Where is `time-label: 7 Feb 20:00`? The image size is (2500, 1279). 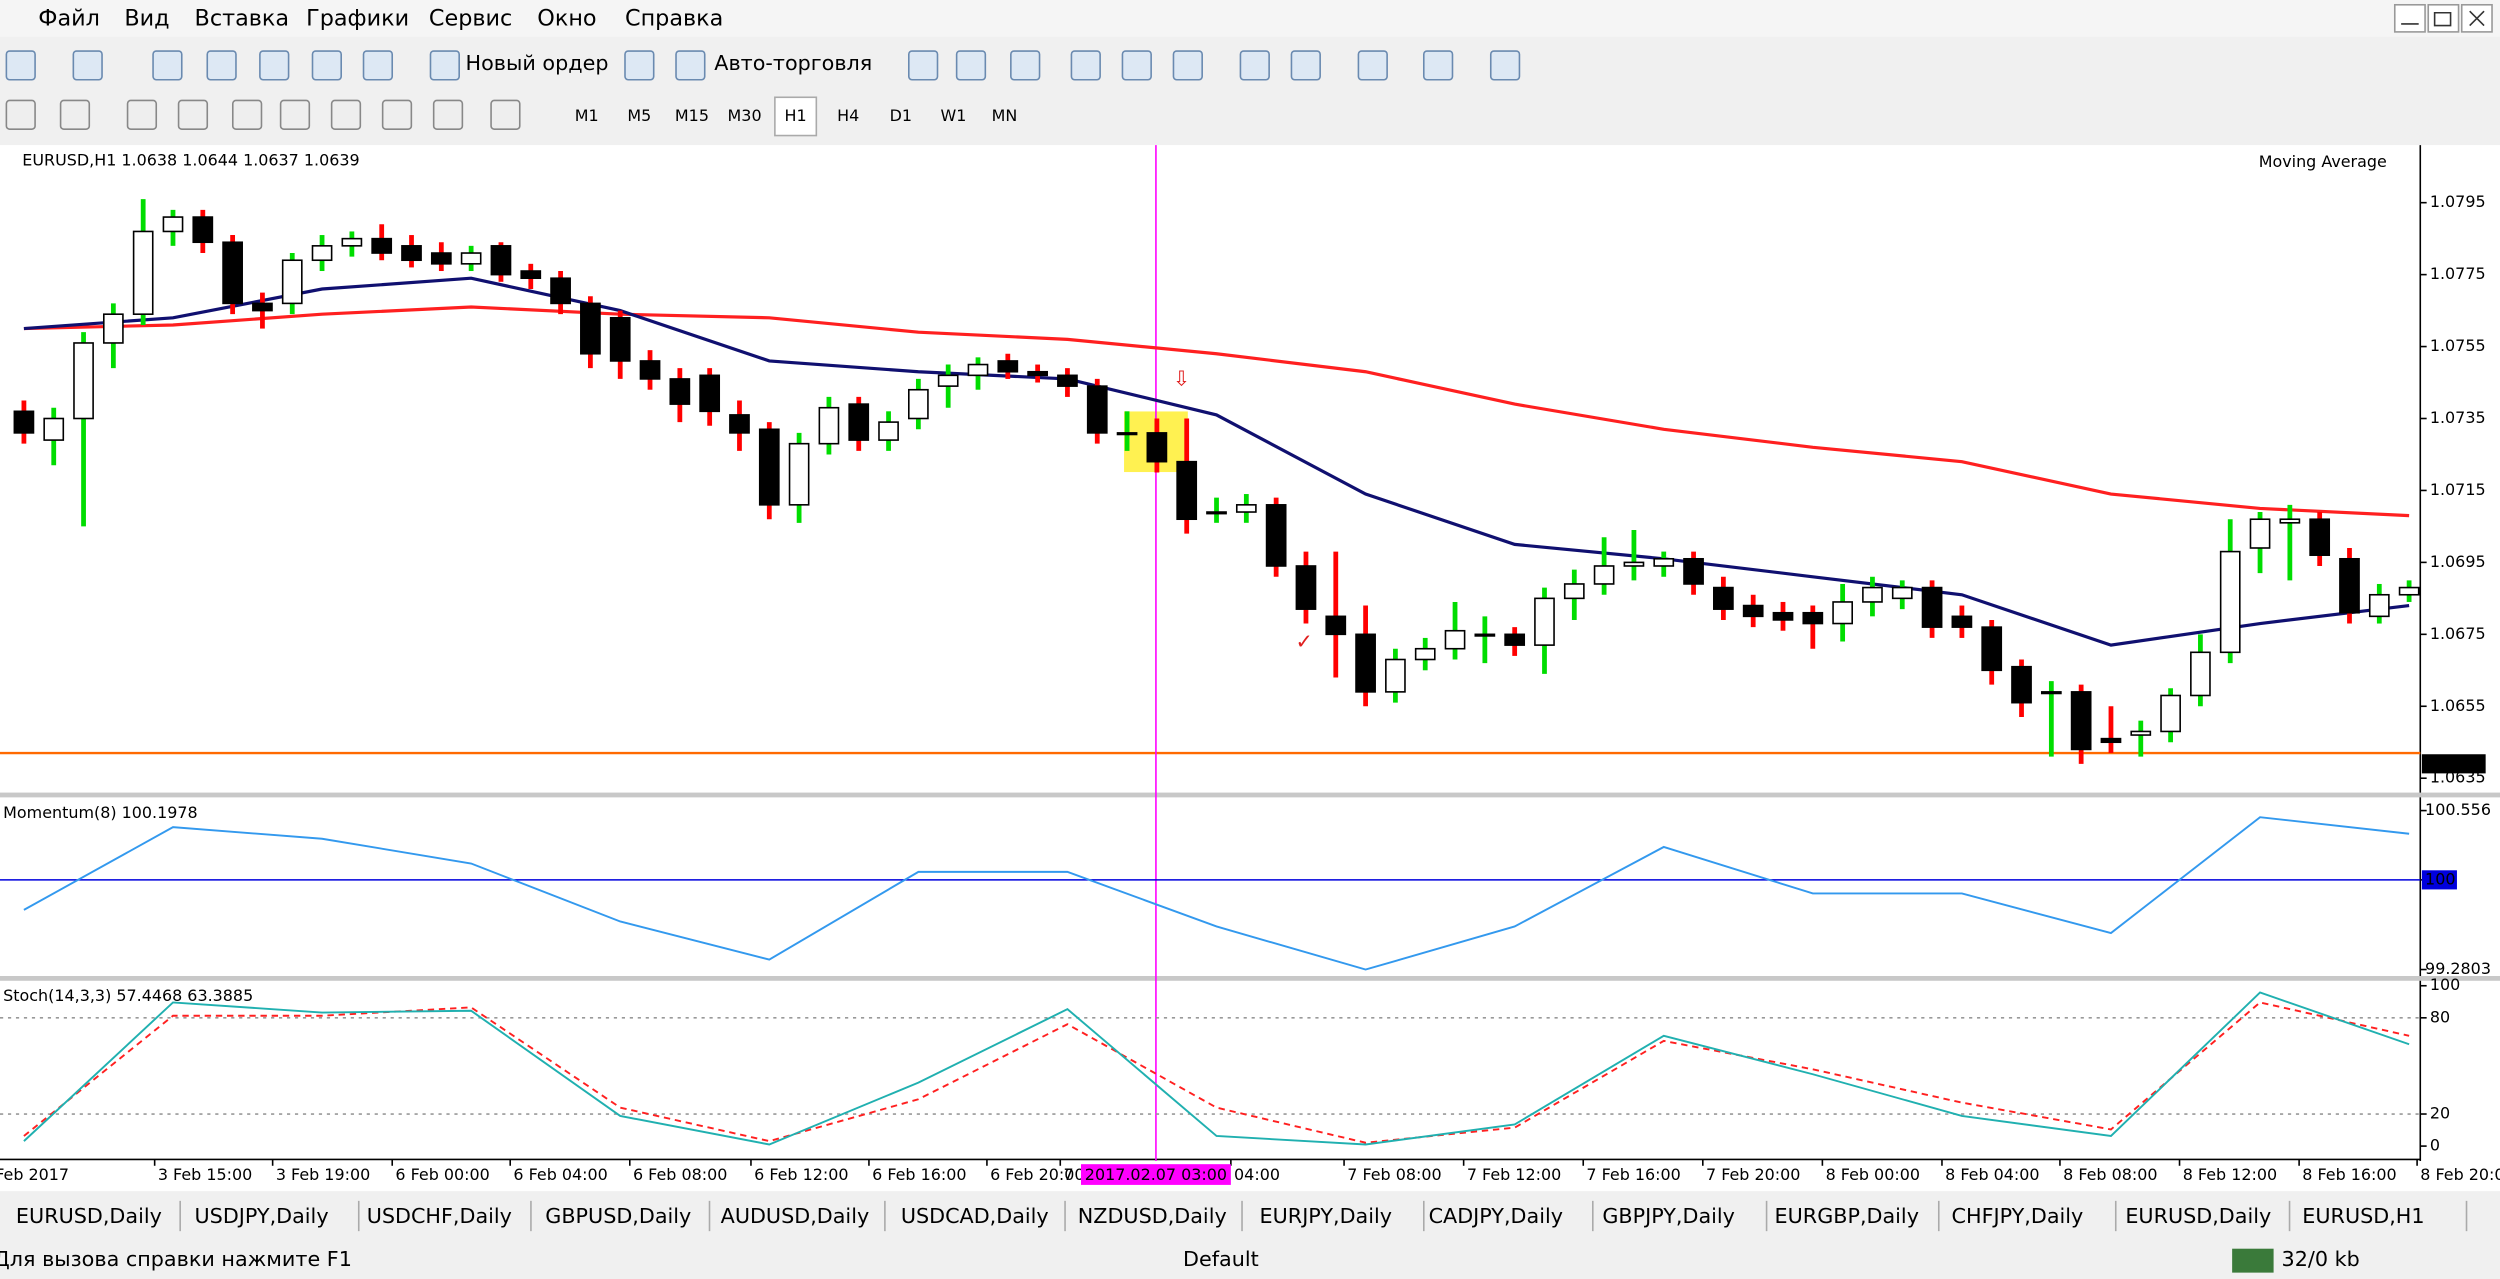 time-label: 7 Feb 20:00 is located at coordinates (1753, 1174).